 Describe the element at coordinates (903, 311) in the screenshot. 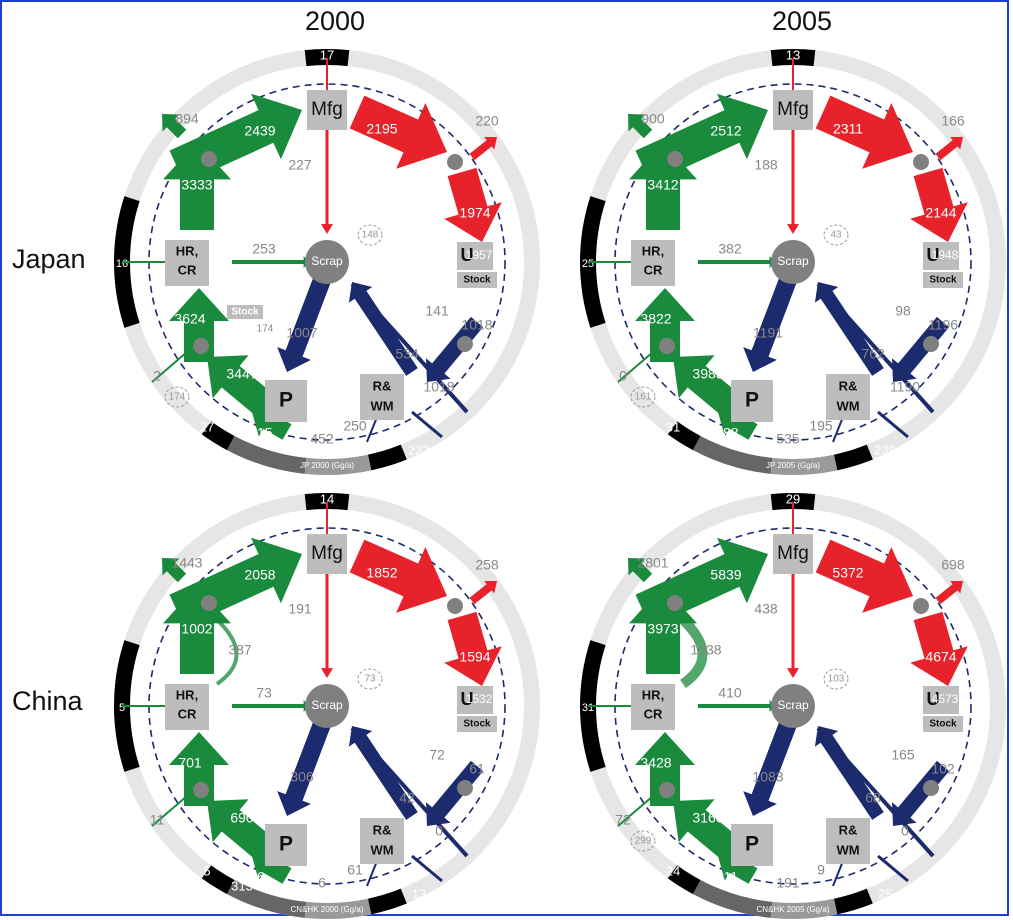

I see `value-u-scrap: 98` at that location.